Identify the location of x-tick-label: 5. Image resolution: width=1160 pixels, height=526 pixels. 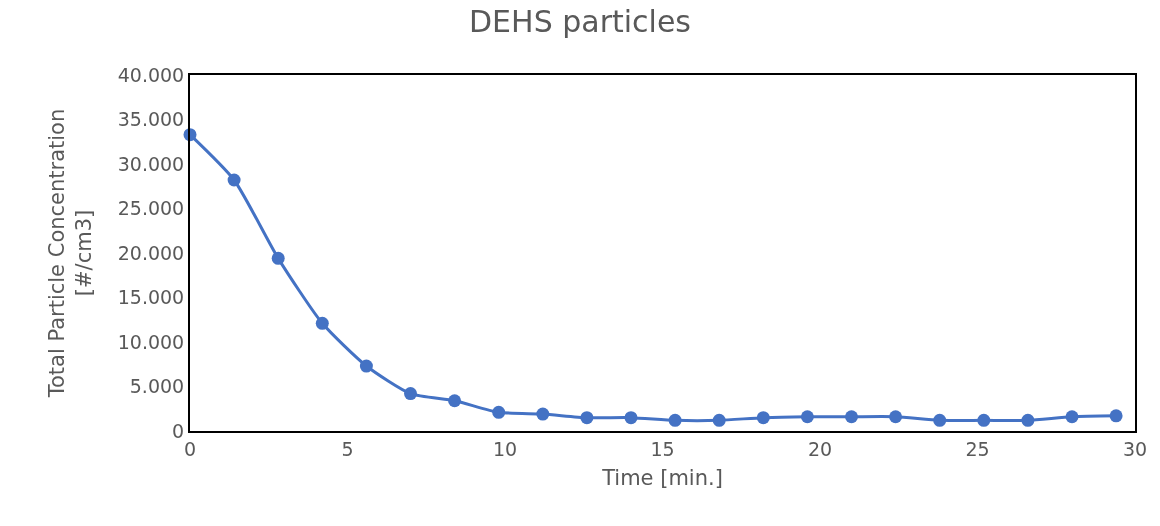
(347, 448).